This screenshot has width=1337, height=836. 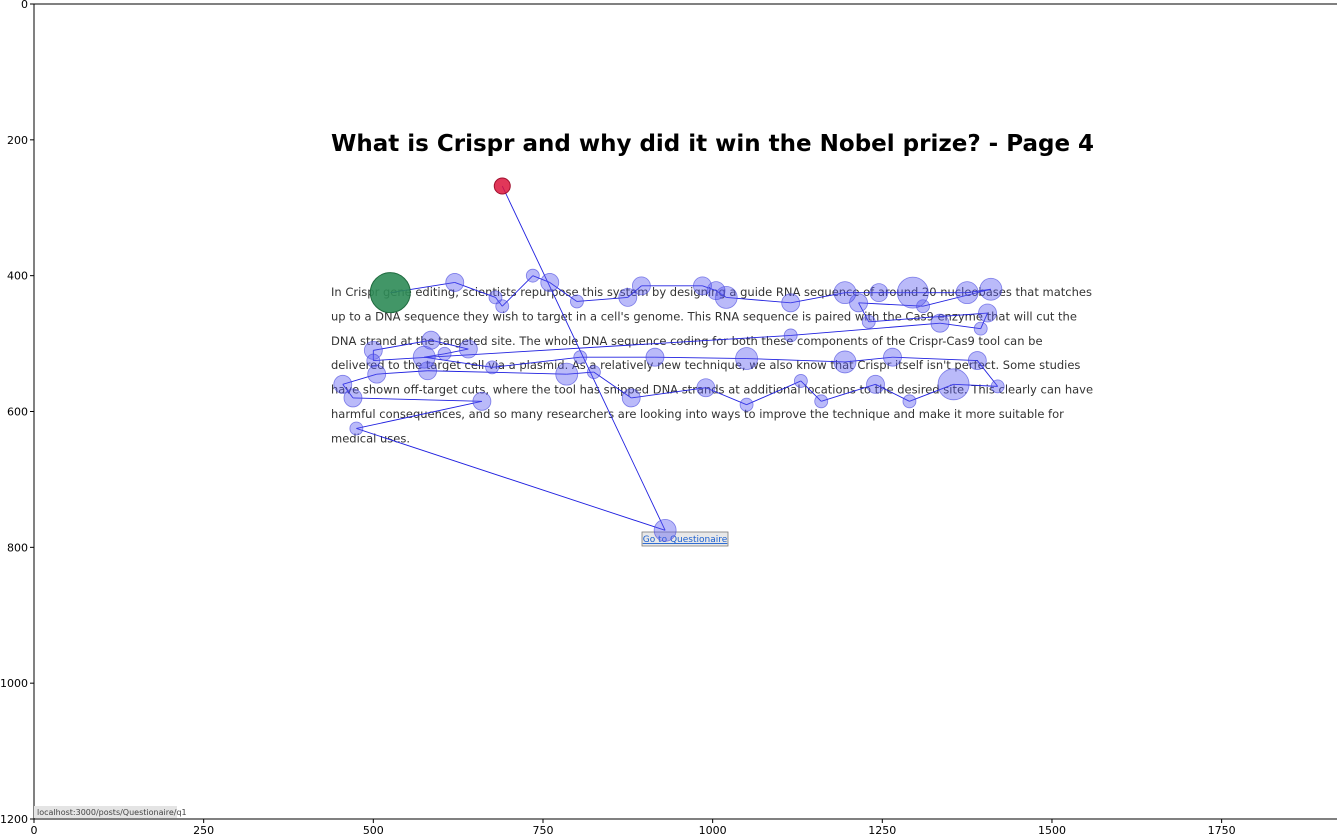 I want to click on x-tick-label: 1000, so click(x=713, y=830).